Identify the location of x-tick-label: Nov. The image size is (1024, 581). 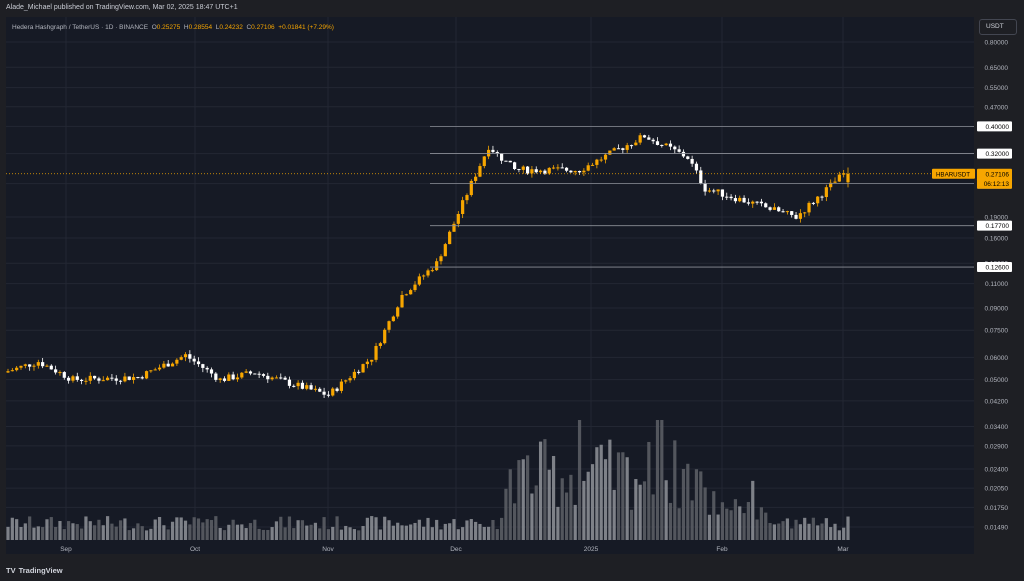
(328, 549).